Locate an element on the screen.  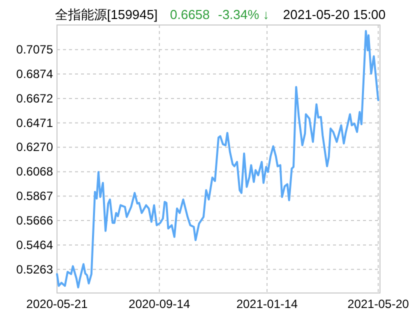
x-tick-label: 2021-05-20 is located at coordinates (379, 304).